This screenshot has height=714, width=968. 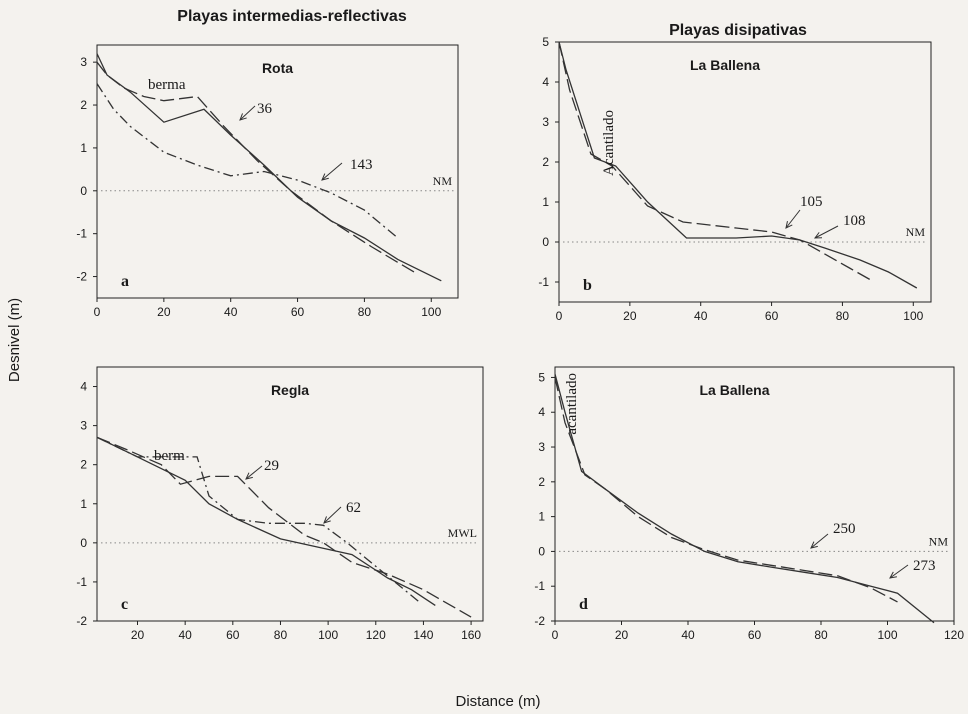 I want to click on annotation-label: 108, so click(x=854, y=221).